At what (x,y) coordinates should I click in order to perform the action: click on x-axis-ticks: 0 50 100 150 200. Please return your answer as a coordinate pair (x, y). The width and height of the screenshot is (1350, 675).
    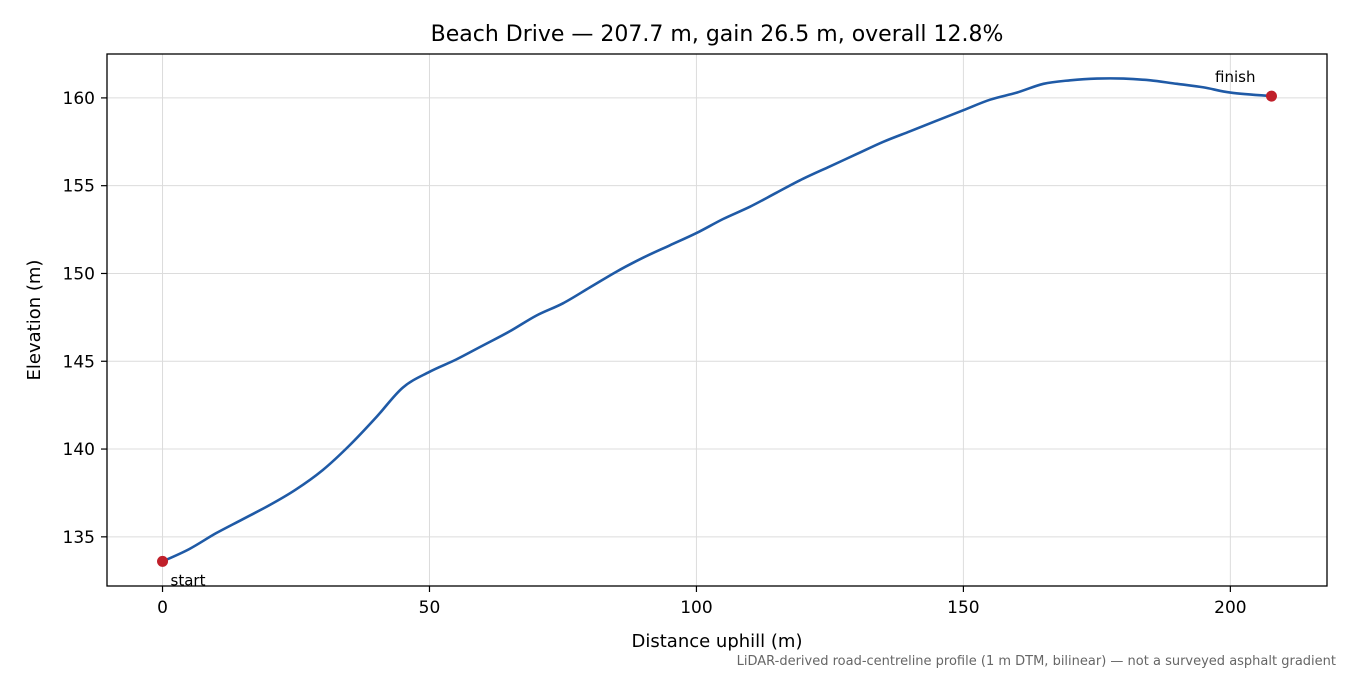
    Looking at the image, I should click on (702, 602).